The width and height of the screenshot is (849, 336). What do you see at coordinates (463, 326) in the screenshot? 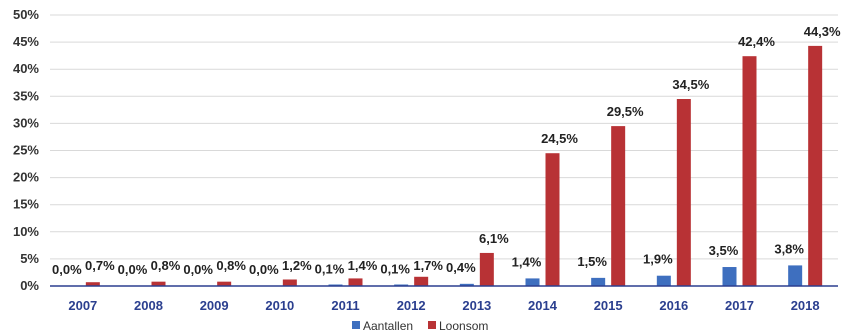
I see `legend-label-loonsom: Loonsom` at bounding box center [463, 326].